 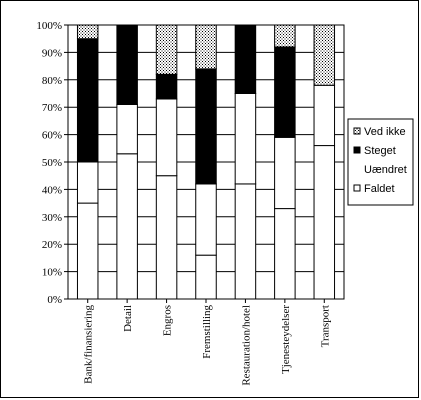 I want to click on y-tick-label: 50%, so click(x=52, y=163).